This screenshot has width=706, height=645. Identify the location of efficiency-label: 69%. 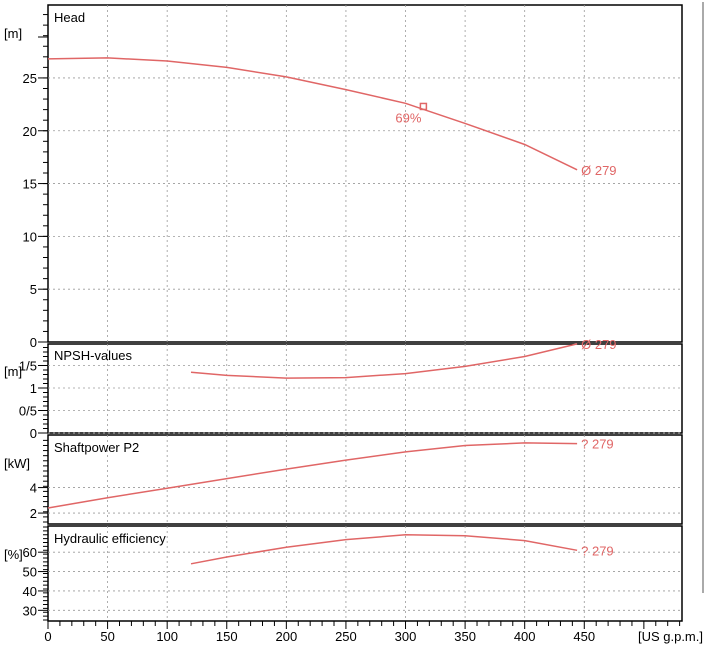
(408, 117).